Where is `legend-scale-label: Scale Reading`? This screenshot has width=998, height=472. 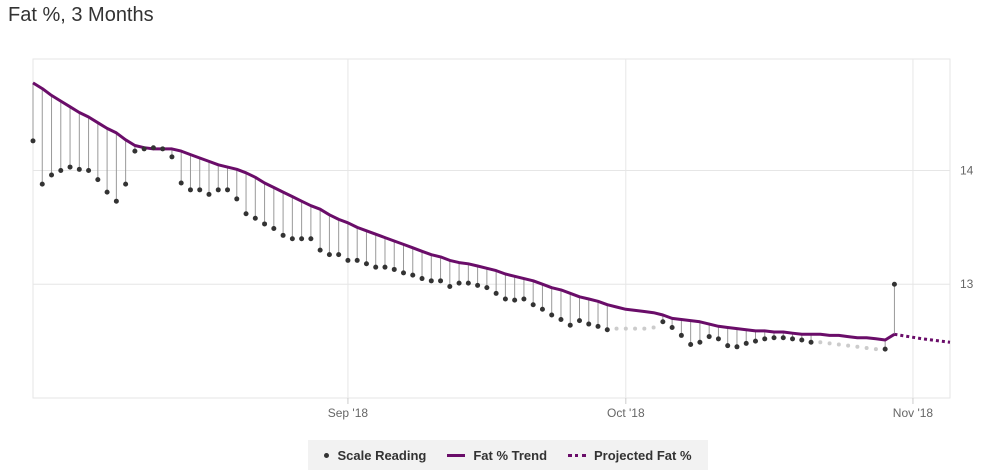 legend-scale-label: Scale Reading is located at coordinates (382, 455).